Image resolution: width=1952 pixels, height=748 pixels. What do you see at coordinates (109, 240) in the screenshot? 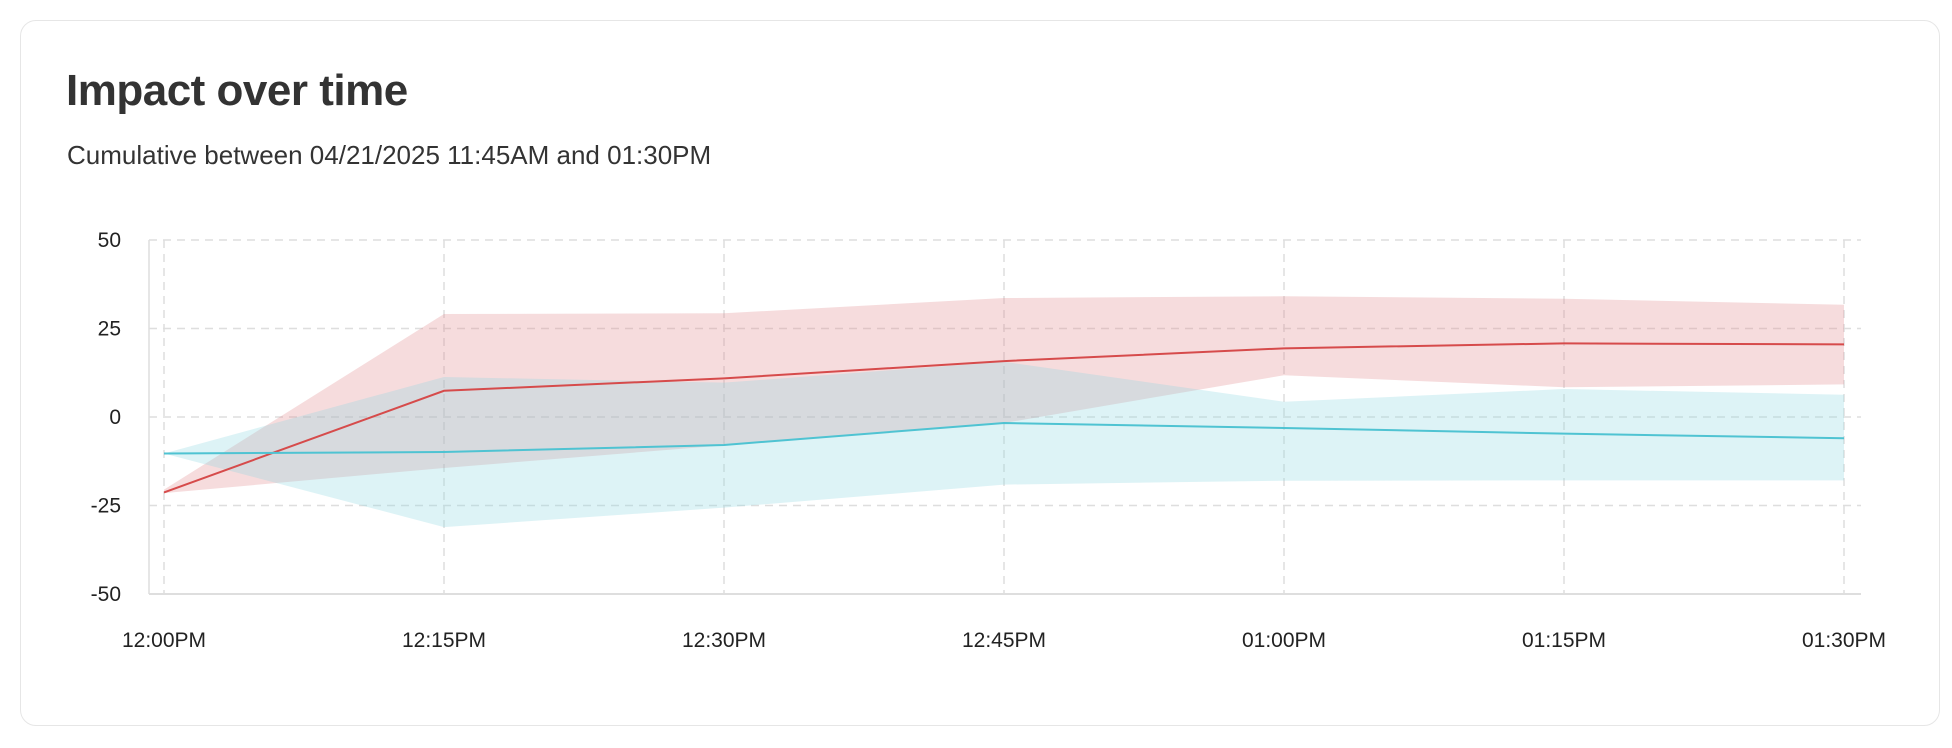
I see `y-tick-label: 50` at bounding box center [109, 240].